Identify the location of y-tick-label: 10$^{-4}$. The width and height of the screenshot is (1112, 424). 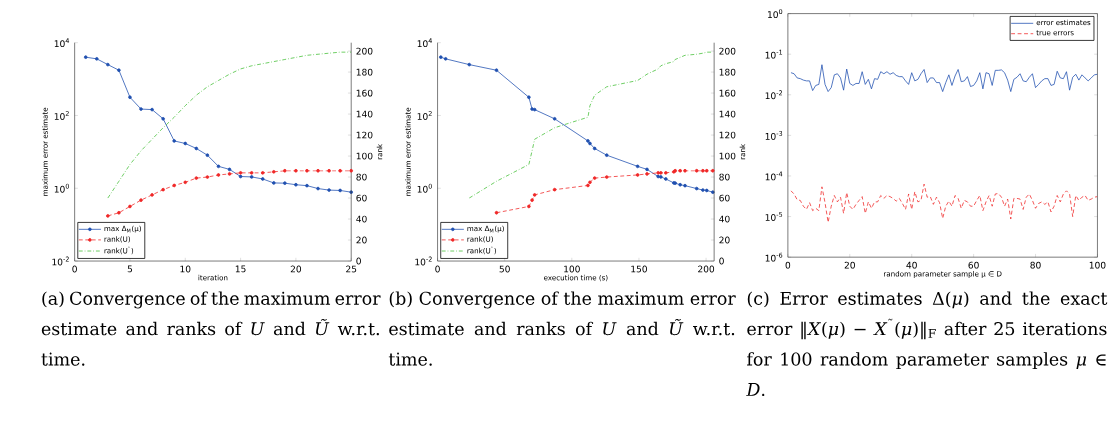
(774, 176).